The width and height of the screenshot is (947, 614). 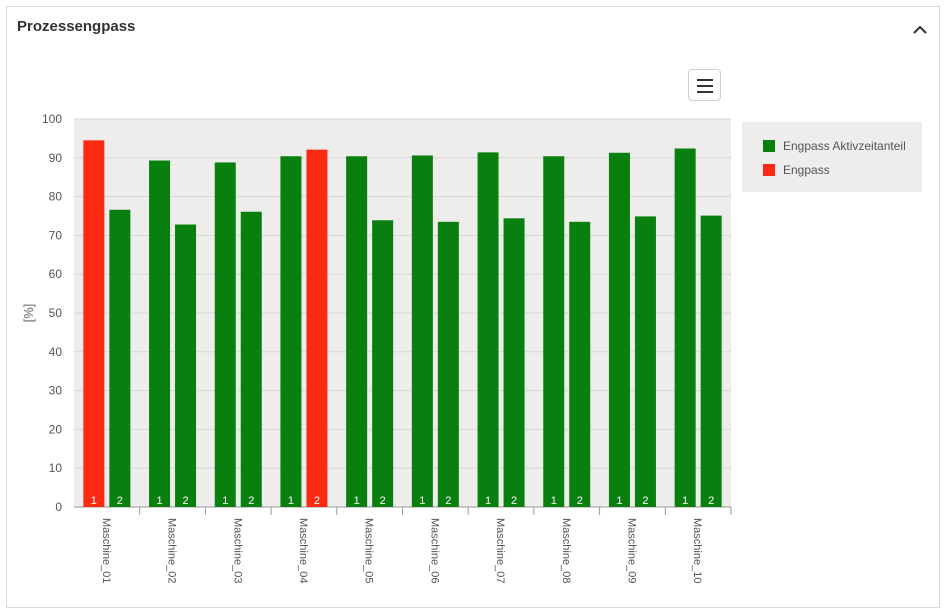 What do you see at coordinates (500, 550) in the screenshot?
I see `x-tick-label: Maschine_07` at bounding box center [500, 550].